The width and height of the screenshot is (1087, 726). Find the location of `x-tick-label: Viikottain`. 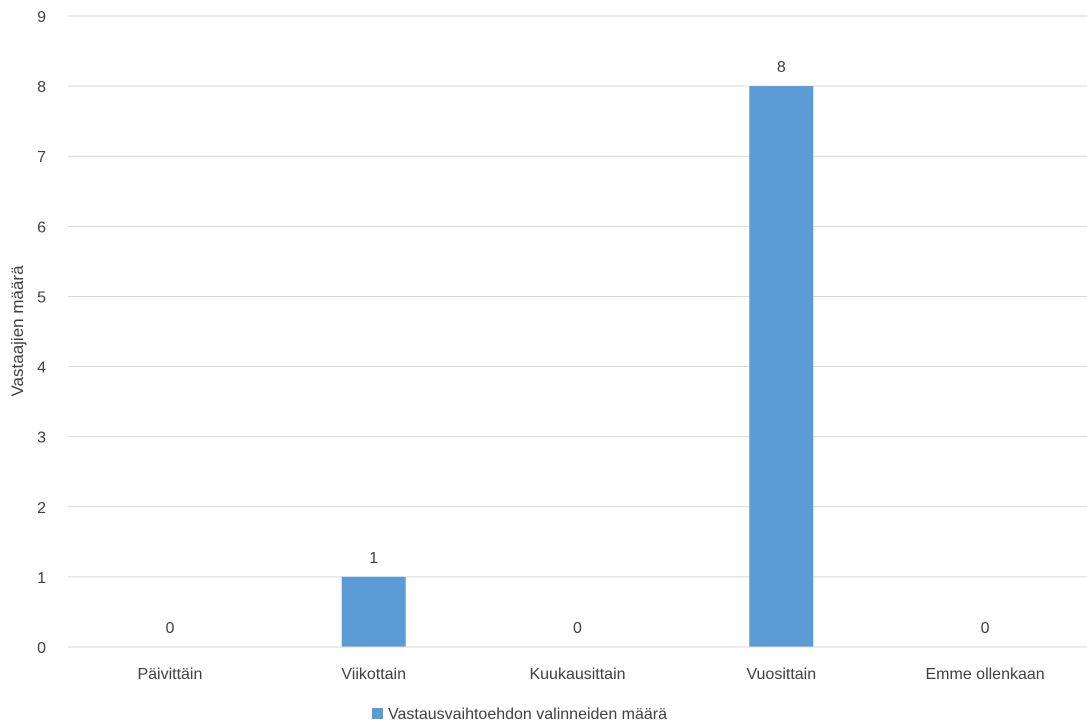

x-tick-label: Viikottain is located at coordinates (373, 674).